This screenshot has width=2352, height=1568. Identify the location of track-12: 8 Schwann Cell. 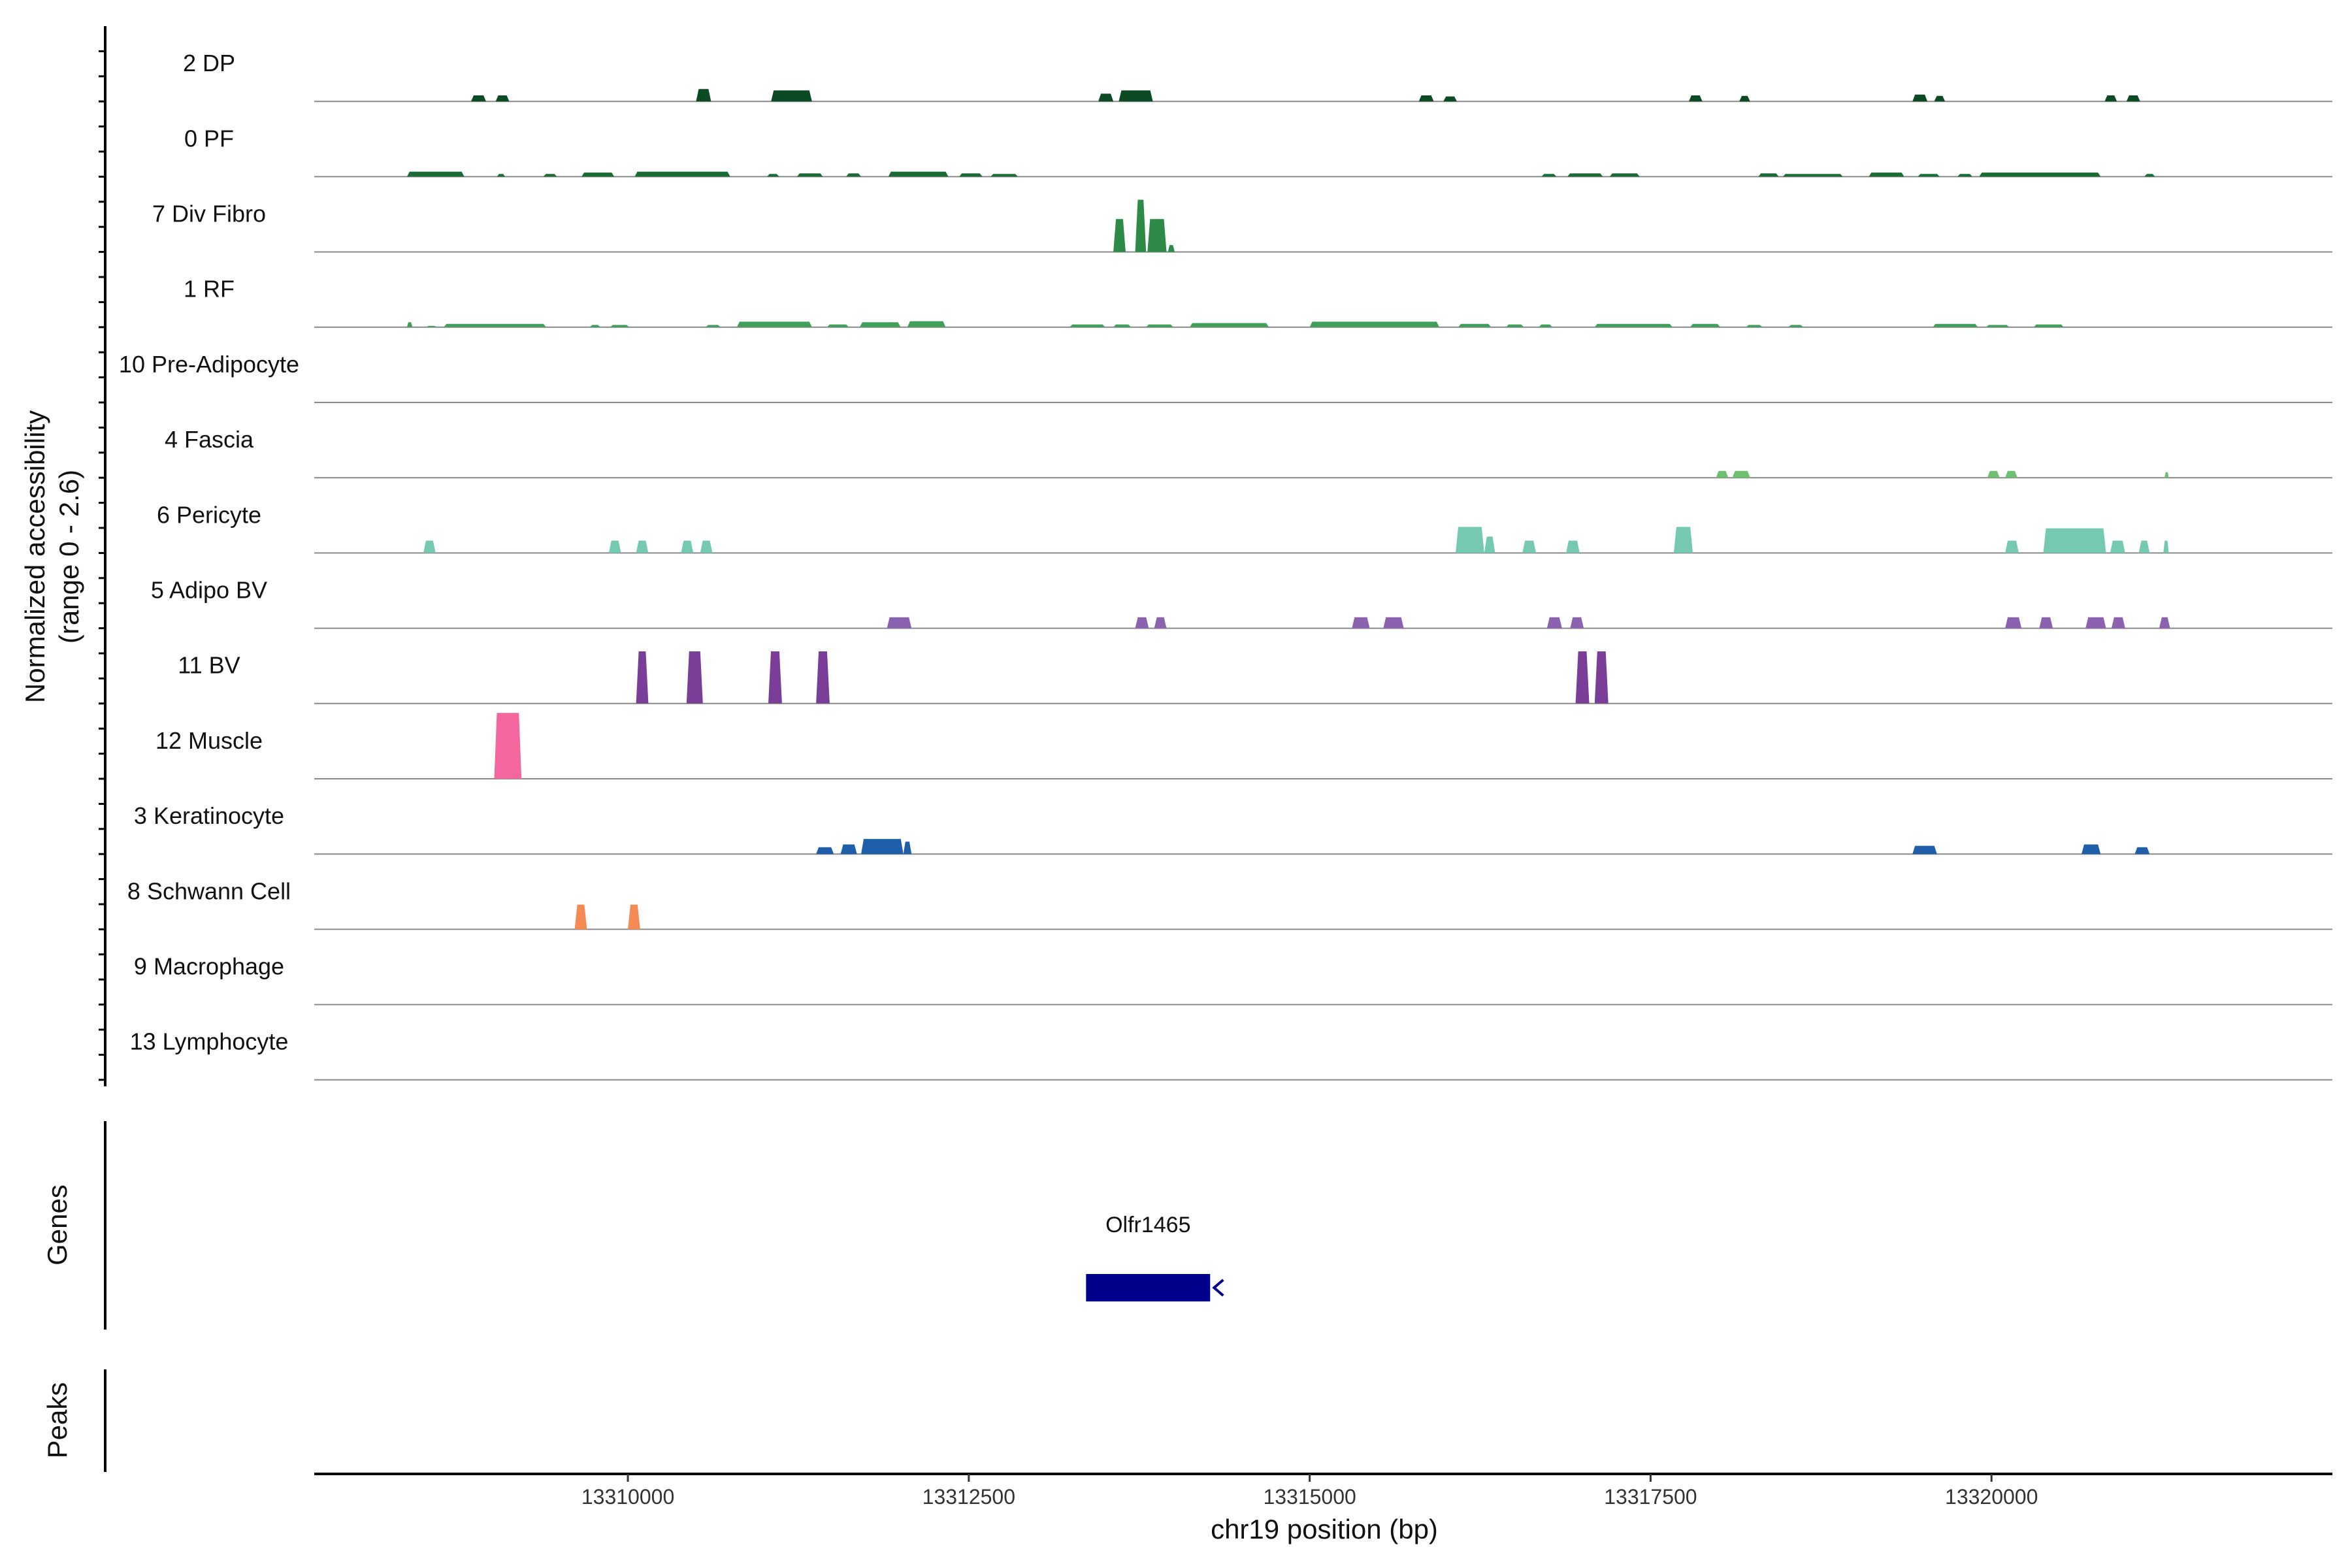
(1229, 903).